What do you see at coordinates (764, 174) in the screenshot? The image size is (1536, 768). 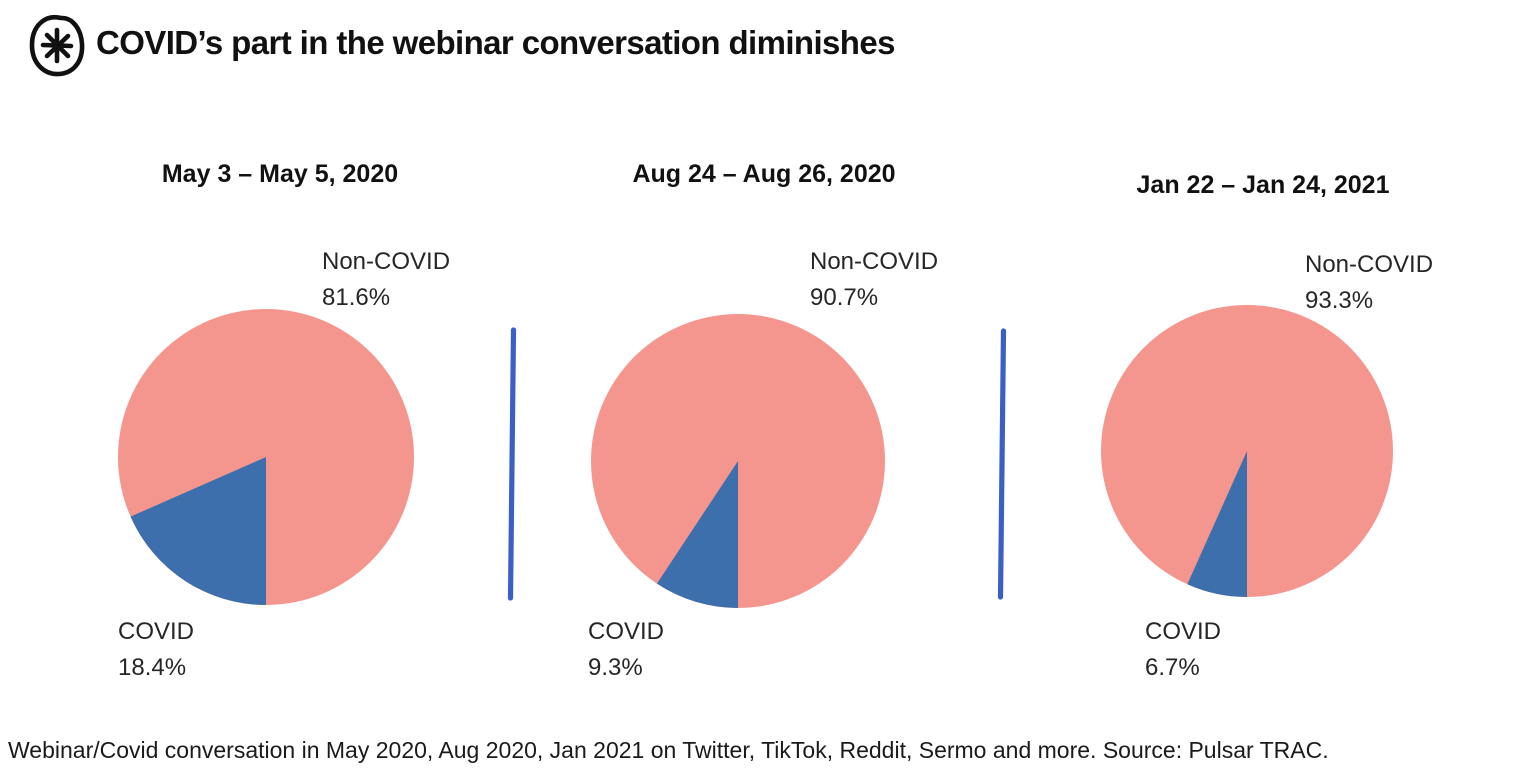 I see `chart-2-period-title: Aug 24 – Aug 26, 2020` at bounding box center [764, 174].